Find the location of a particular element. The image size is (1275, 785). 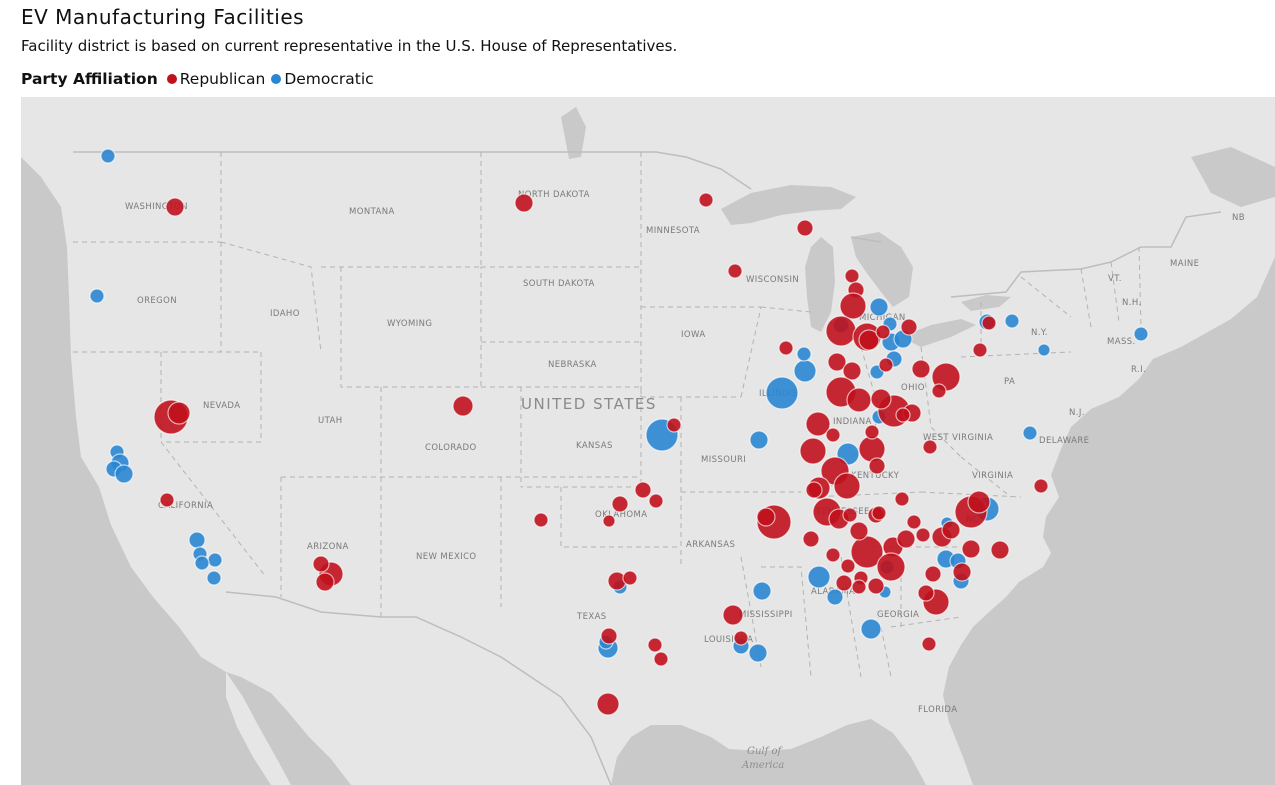

lake-superior is located at coordinates (788, 205).